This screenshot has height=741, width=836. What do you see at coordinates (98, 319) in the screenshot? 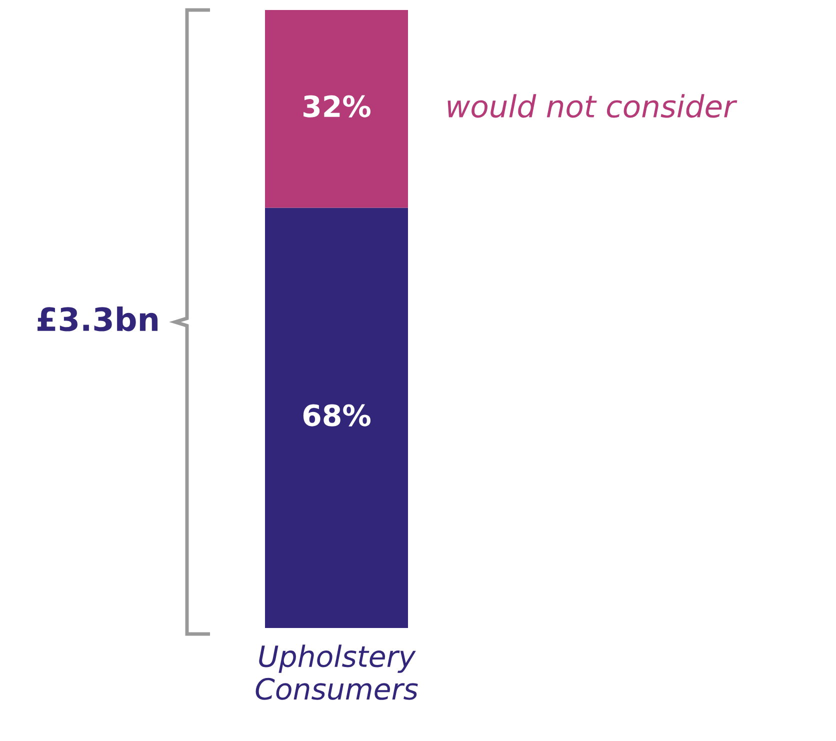
I see `text: £3.3bn` at bounding box center [98, 319].